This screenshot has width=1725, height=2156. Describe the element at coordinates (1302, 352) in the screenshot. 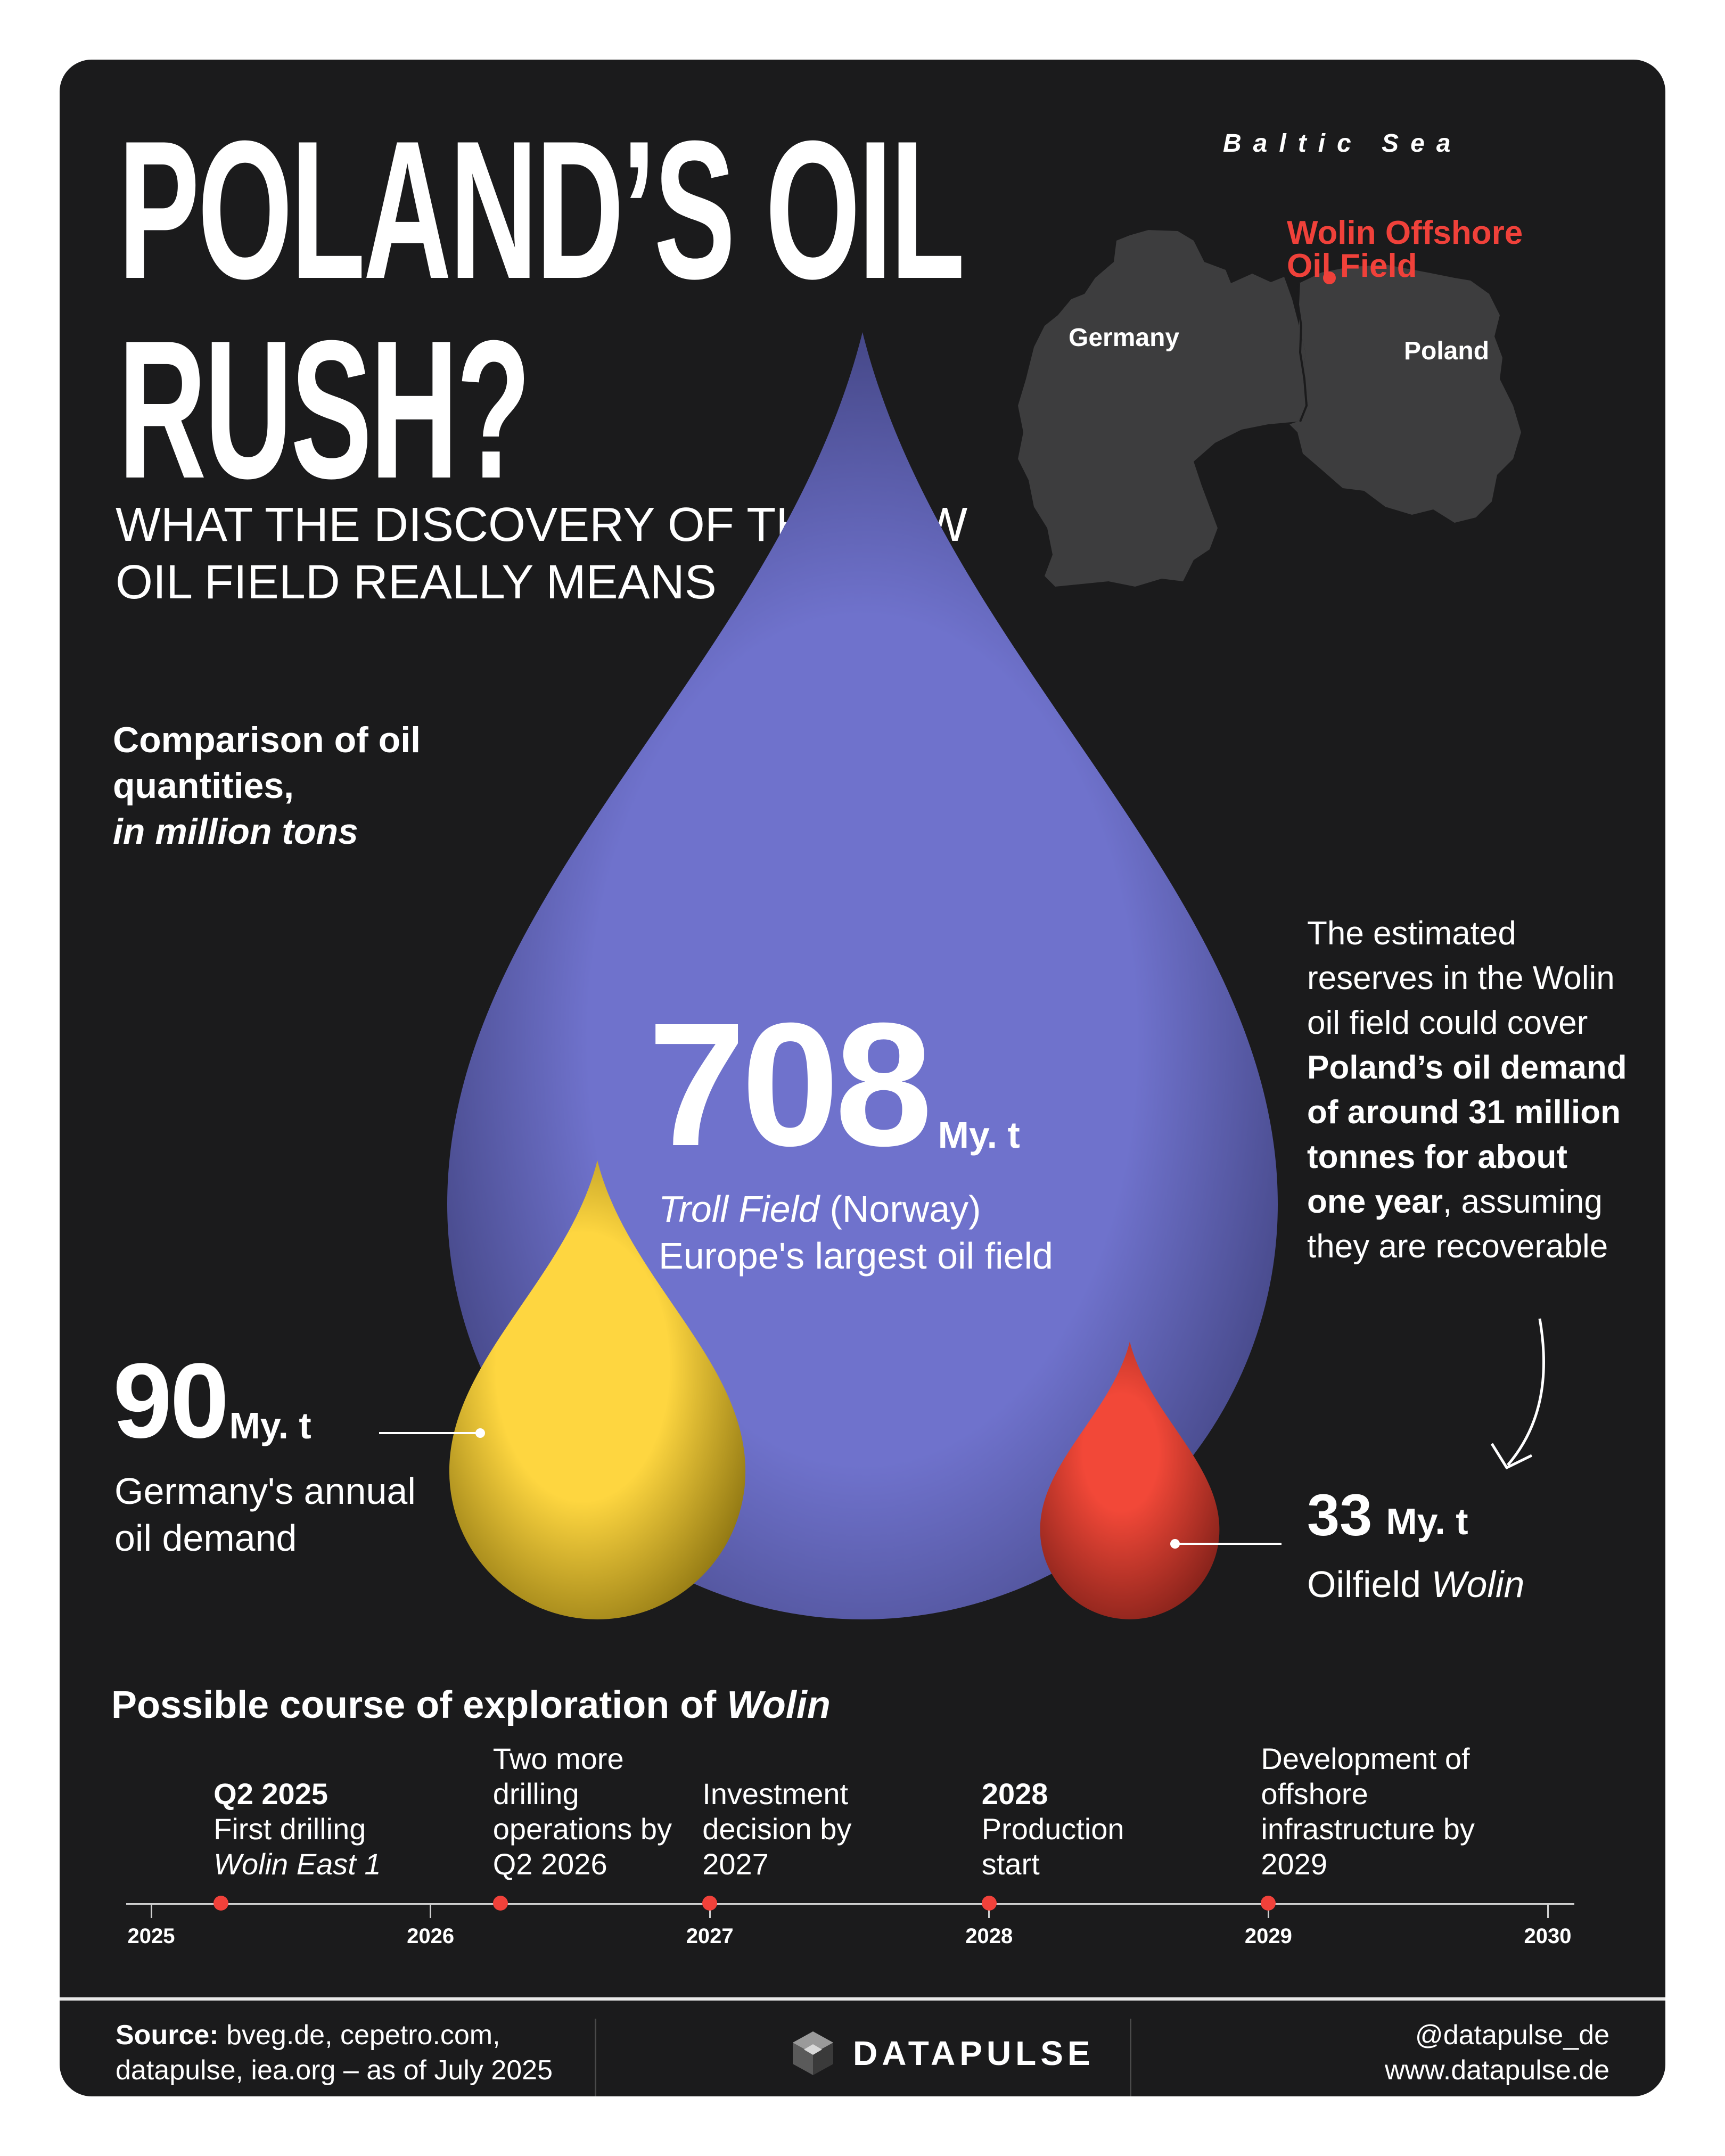

I see `border-line` at that location.